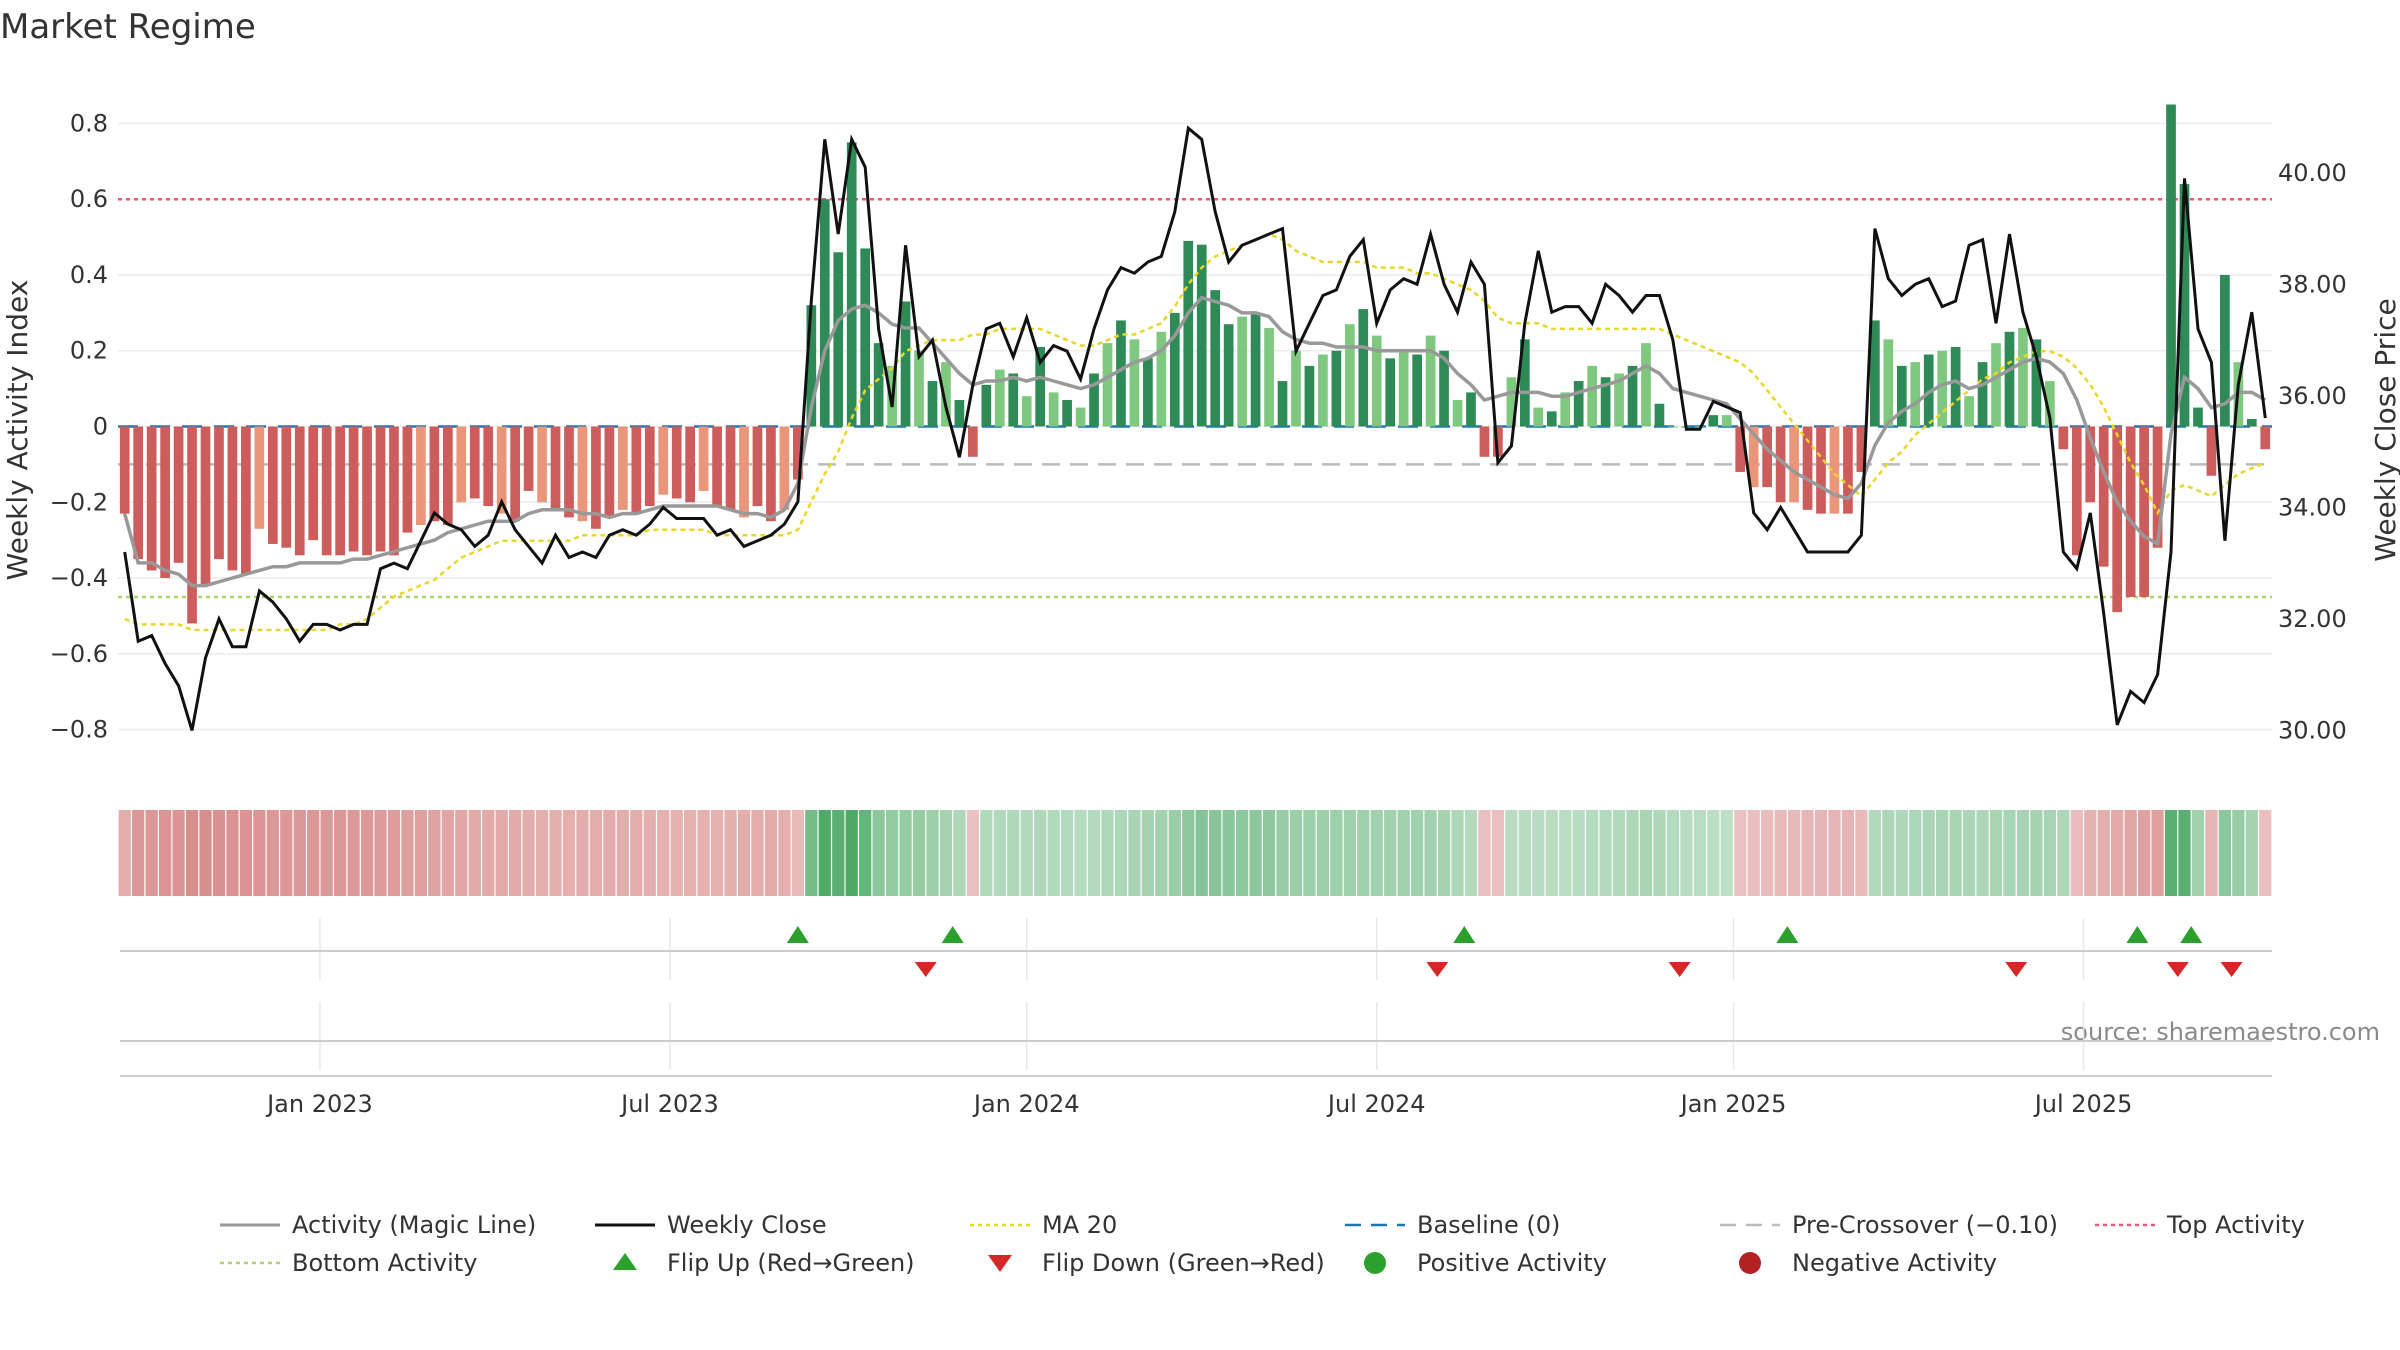 Image resolution: width=2400 pixels, height=1350 pixels. Describe the element at coordinates (669, 1104) in the screenshot. I see `x-tick-label: Jul 2023` at that location.